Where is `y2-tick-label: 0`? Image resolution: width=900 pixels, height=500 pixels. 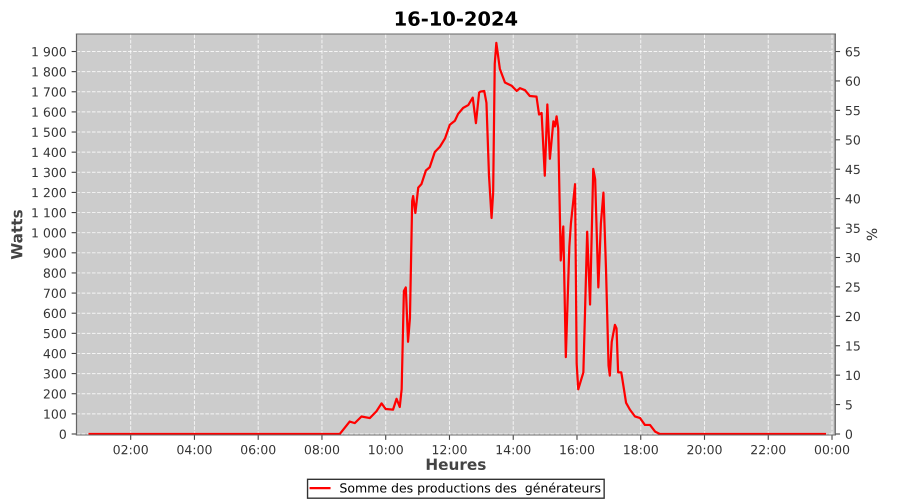 y2-tick-label: 0 is located at coordinates (849, 434).